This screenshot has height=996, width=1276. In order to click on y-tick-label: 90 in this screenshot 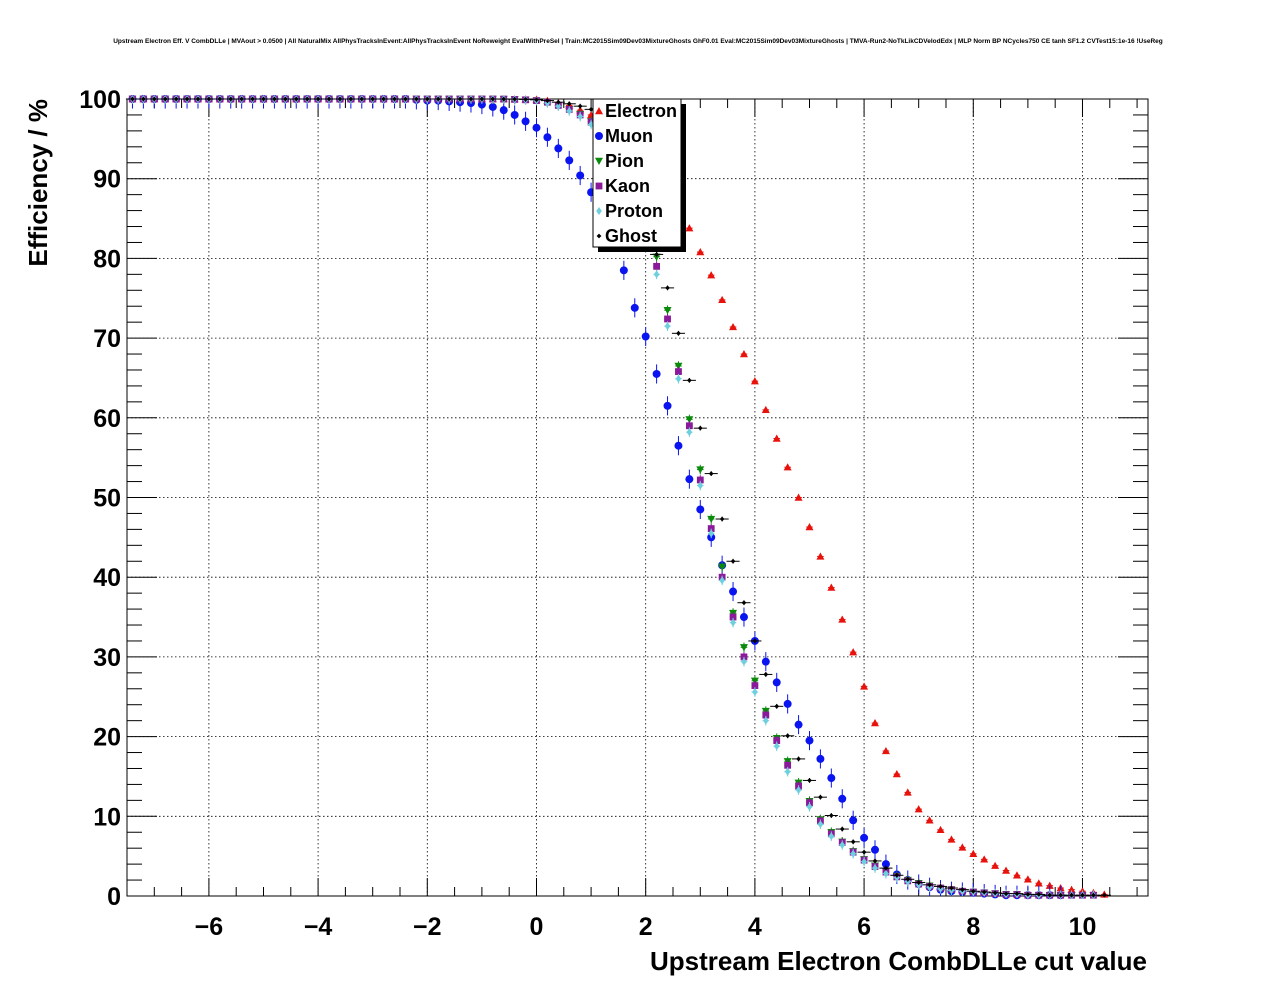, I will do `click(107, 180)`.